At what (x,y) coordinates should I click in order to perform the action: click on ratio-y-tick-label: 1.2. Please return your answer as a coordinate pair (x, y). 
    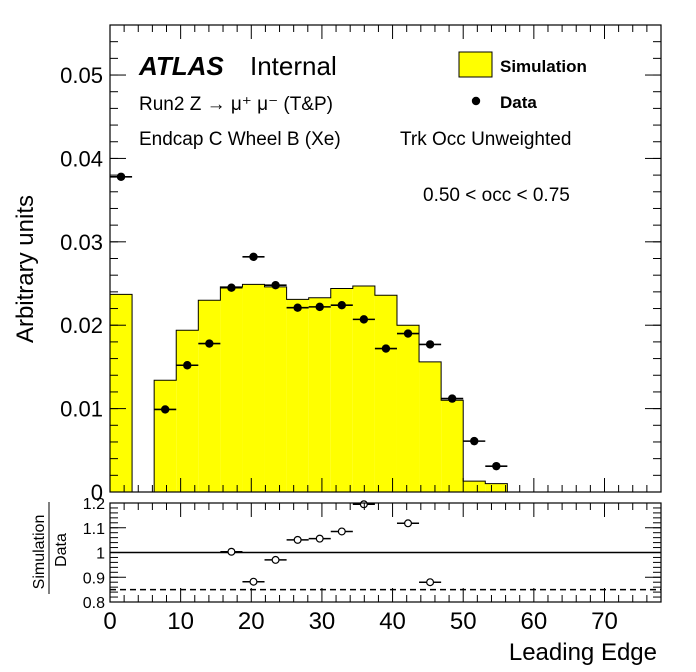
    Looking at the image, I should click on (94, 504).